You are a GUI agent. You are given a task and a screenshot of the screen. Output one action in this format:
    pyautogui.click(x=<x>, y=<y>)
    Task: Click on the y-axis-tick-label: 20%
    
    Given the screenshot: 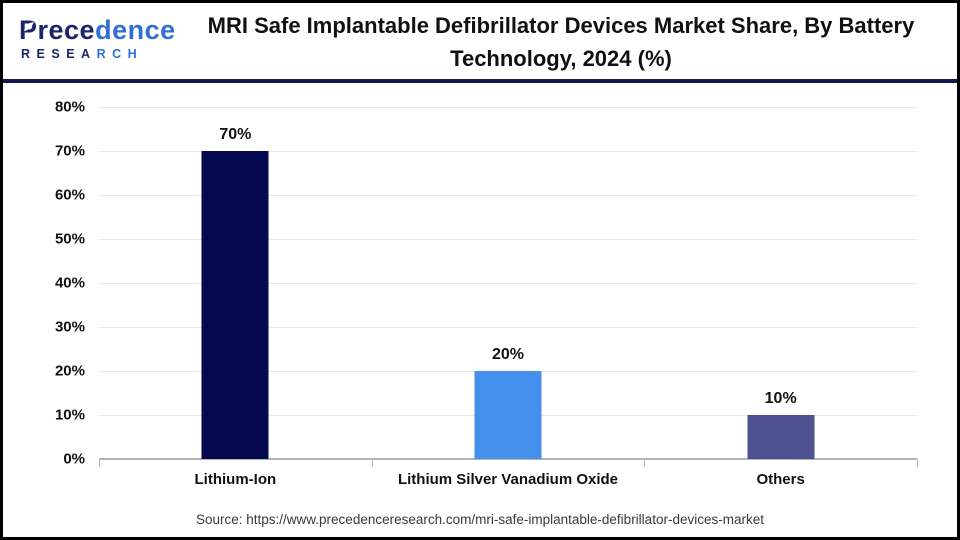 What is the action you would take?
    pyautogui.click(x=69, y=371)
    